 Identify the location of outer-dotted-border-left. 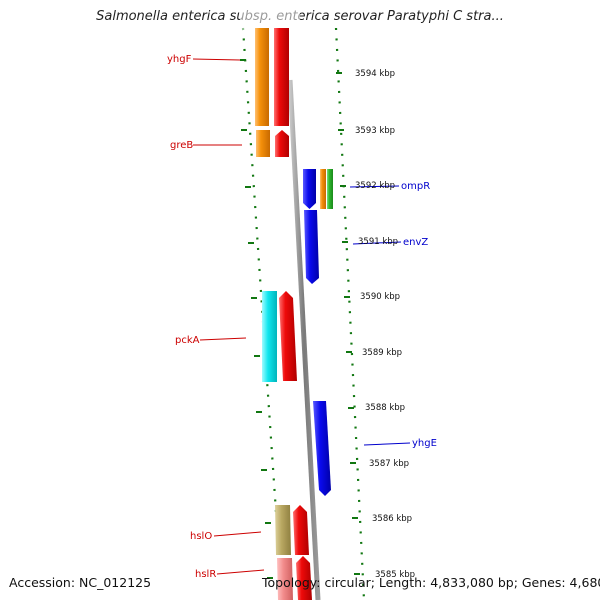
(262, 313).